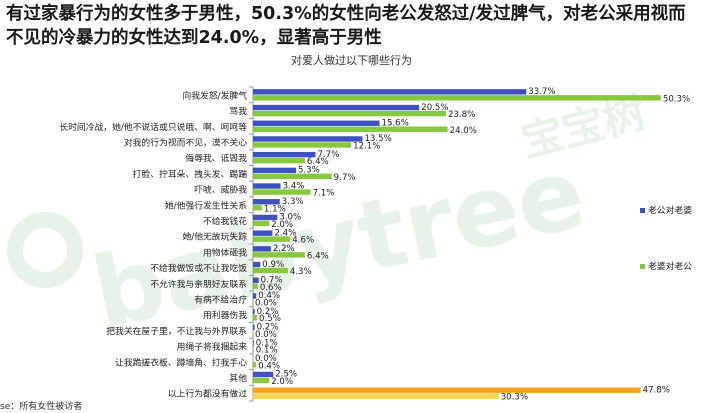 This screenshot has width=703, height=413. Describe the element at coordinates (181, 362) in the screenshot. I see `category-label: 让我跪搓衣板、蹲墙角、打我手心` at that location.